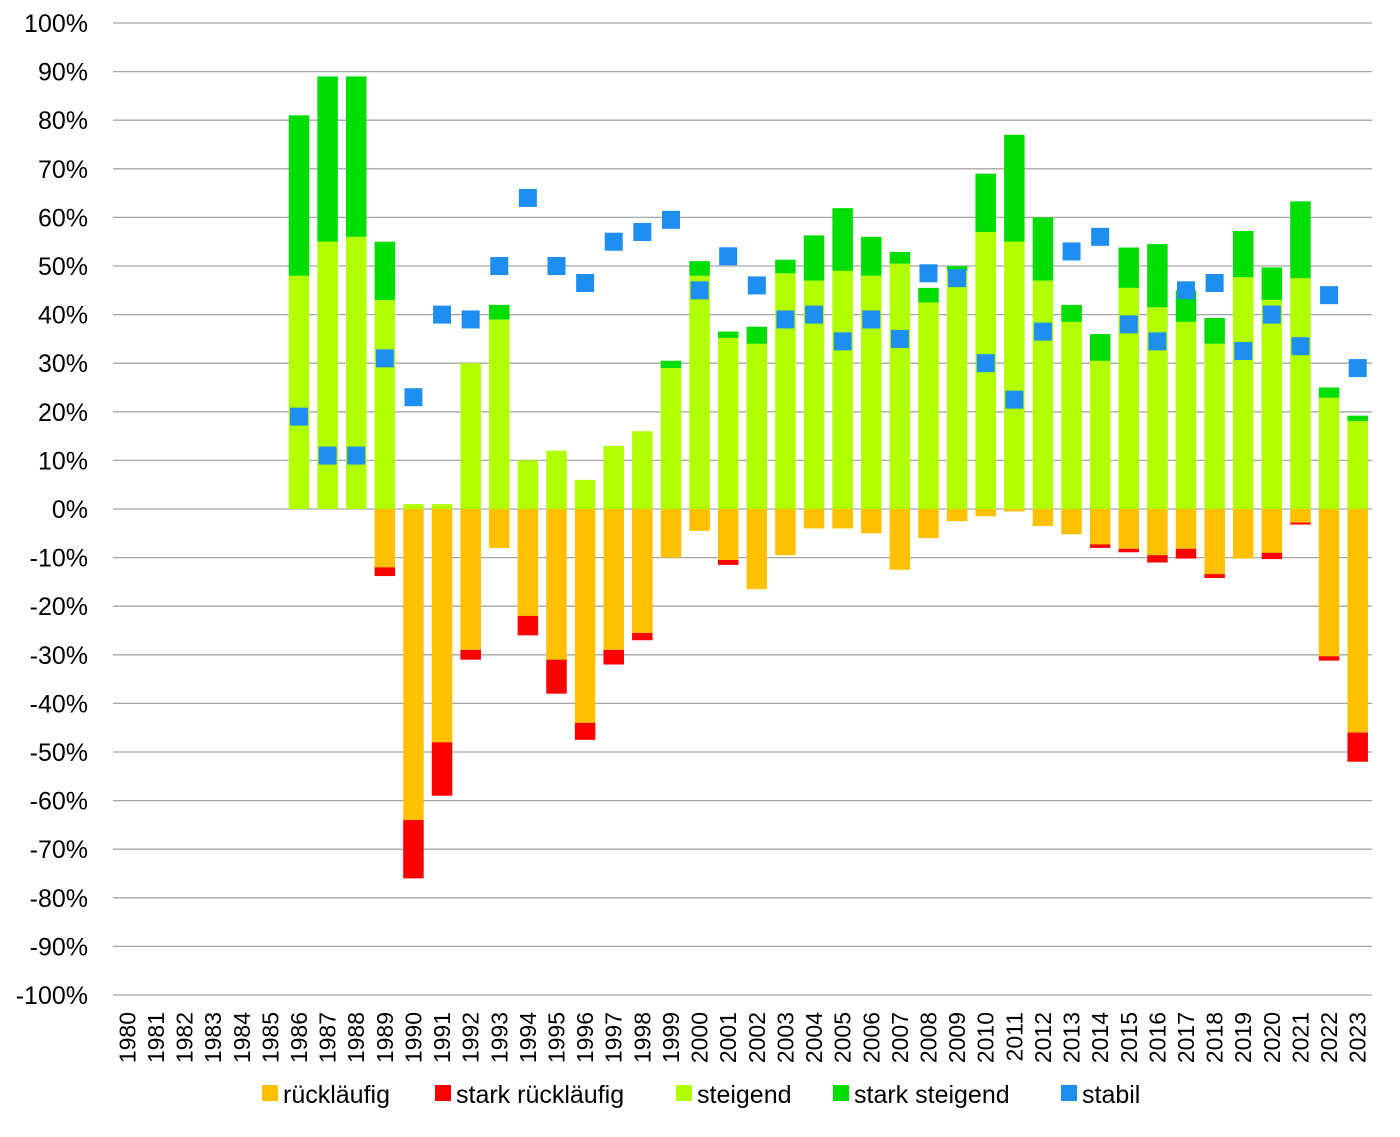 This screenshot has height=1137, width=1400. Describe the element at coordinates (1186, 1037) in the screenshot. I see `x-tick-label: 2017` at that location.